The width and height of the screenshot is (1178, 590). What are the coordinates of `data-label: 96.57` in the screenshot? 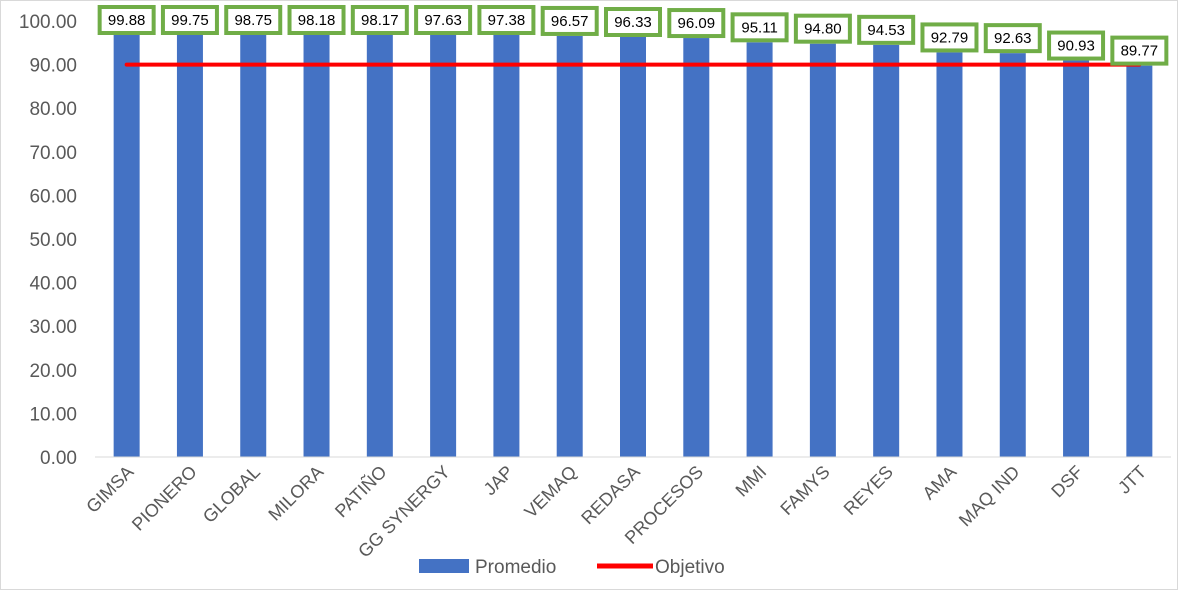 It's located at (569, 20).